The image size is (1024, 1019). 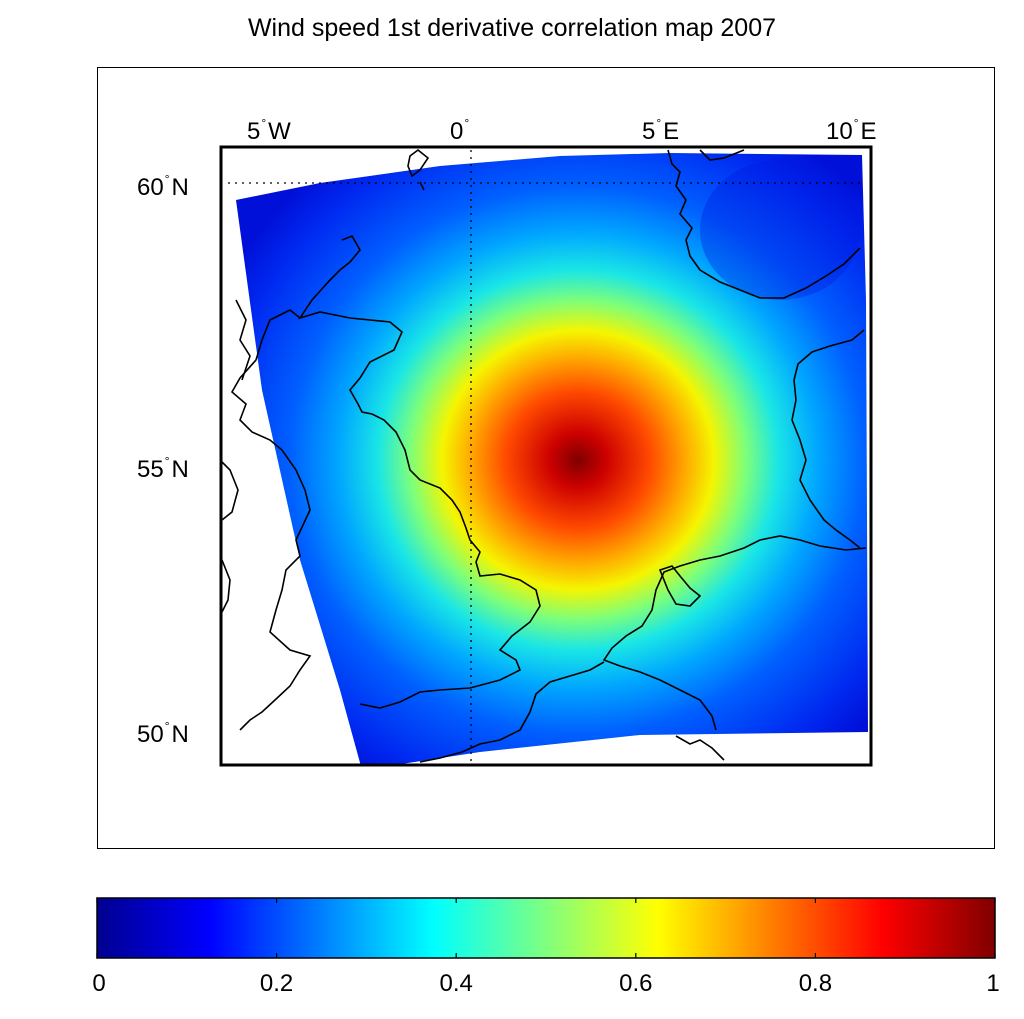 I want to click on lat-tick-55n: 55°N, so click(x=163, y=468).